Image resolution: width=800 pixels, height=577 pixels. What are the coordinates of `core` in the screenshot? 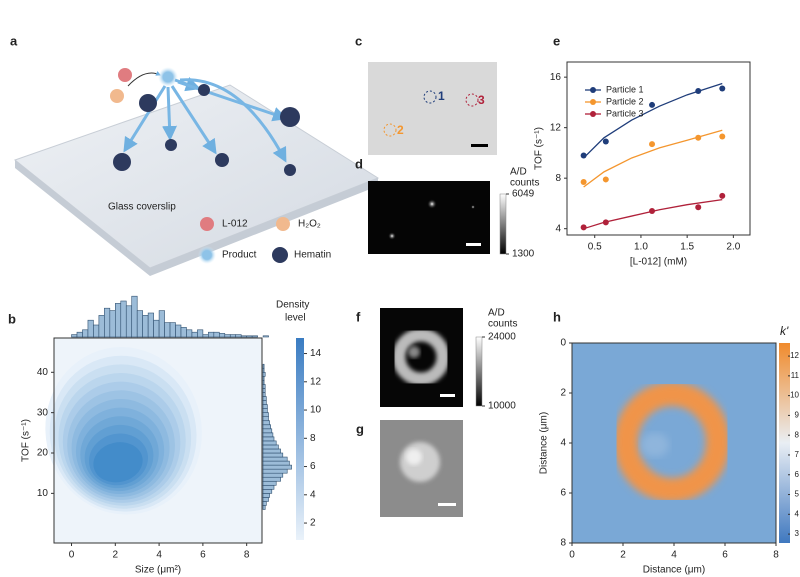 It's located at (655, 445).